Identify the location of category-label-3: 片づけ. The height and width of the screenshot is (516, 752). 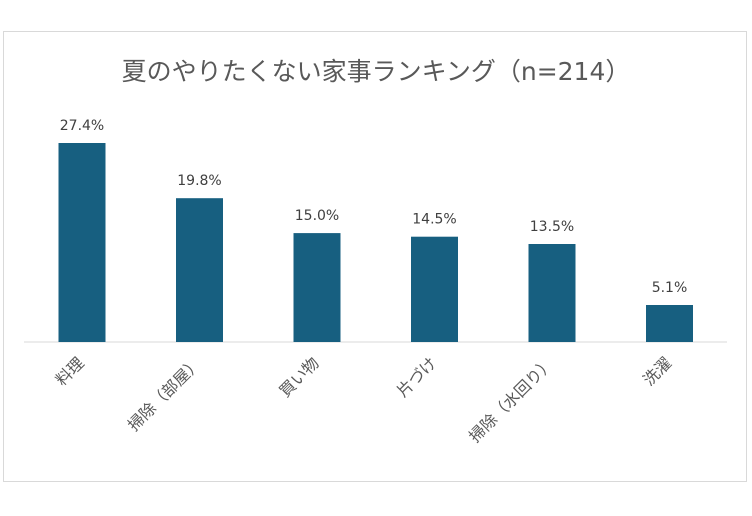
(416, 376).